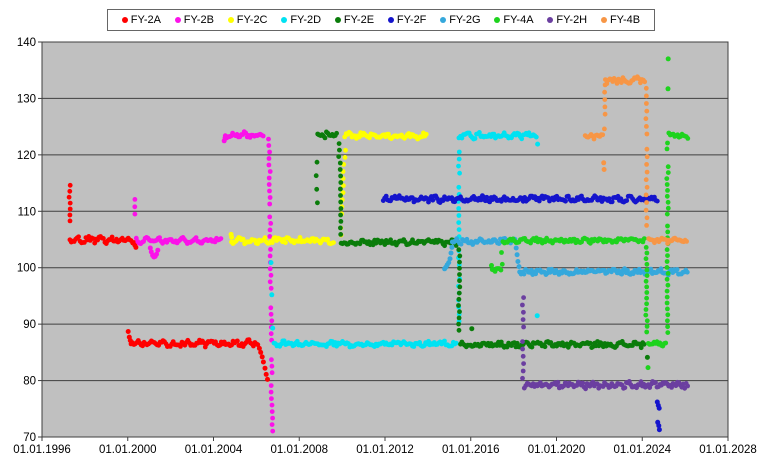 Image resolution: width=768 pixels, height=472 pixels. What do you see at coordinates (359, 20) in the screenshot?
I see `legend-label: FY-2E` at bounding box center [359, 20].